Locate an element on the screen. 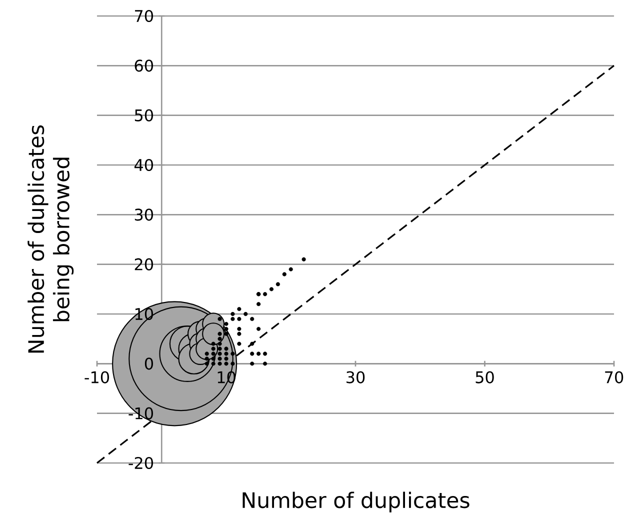 The image size is (629, 529). y-axis-title: Number of duplicates being borrowed is located at coordinates (51, 239).